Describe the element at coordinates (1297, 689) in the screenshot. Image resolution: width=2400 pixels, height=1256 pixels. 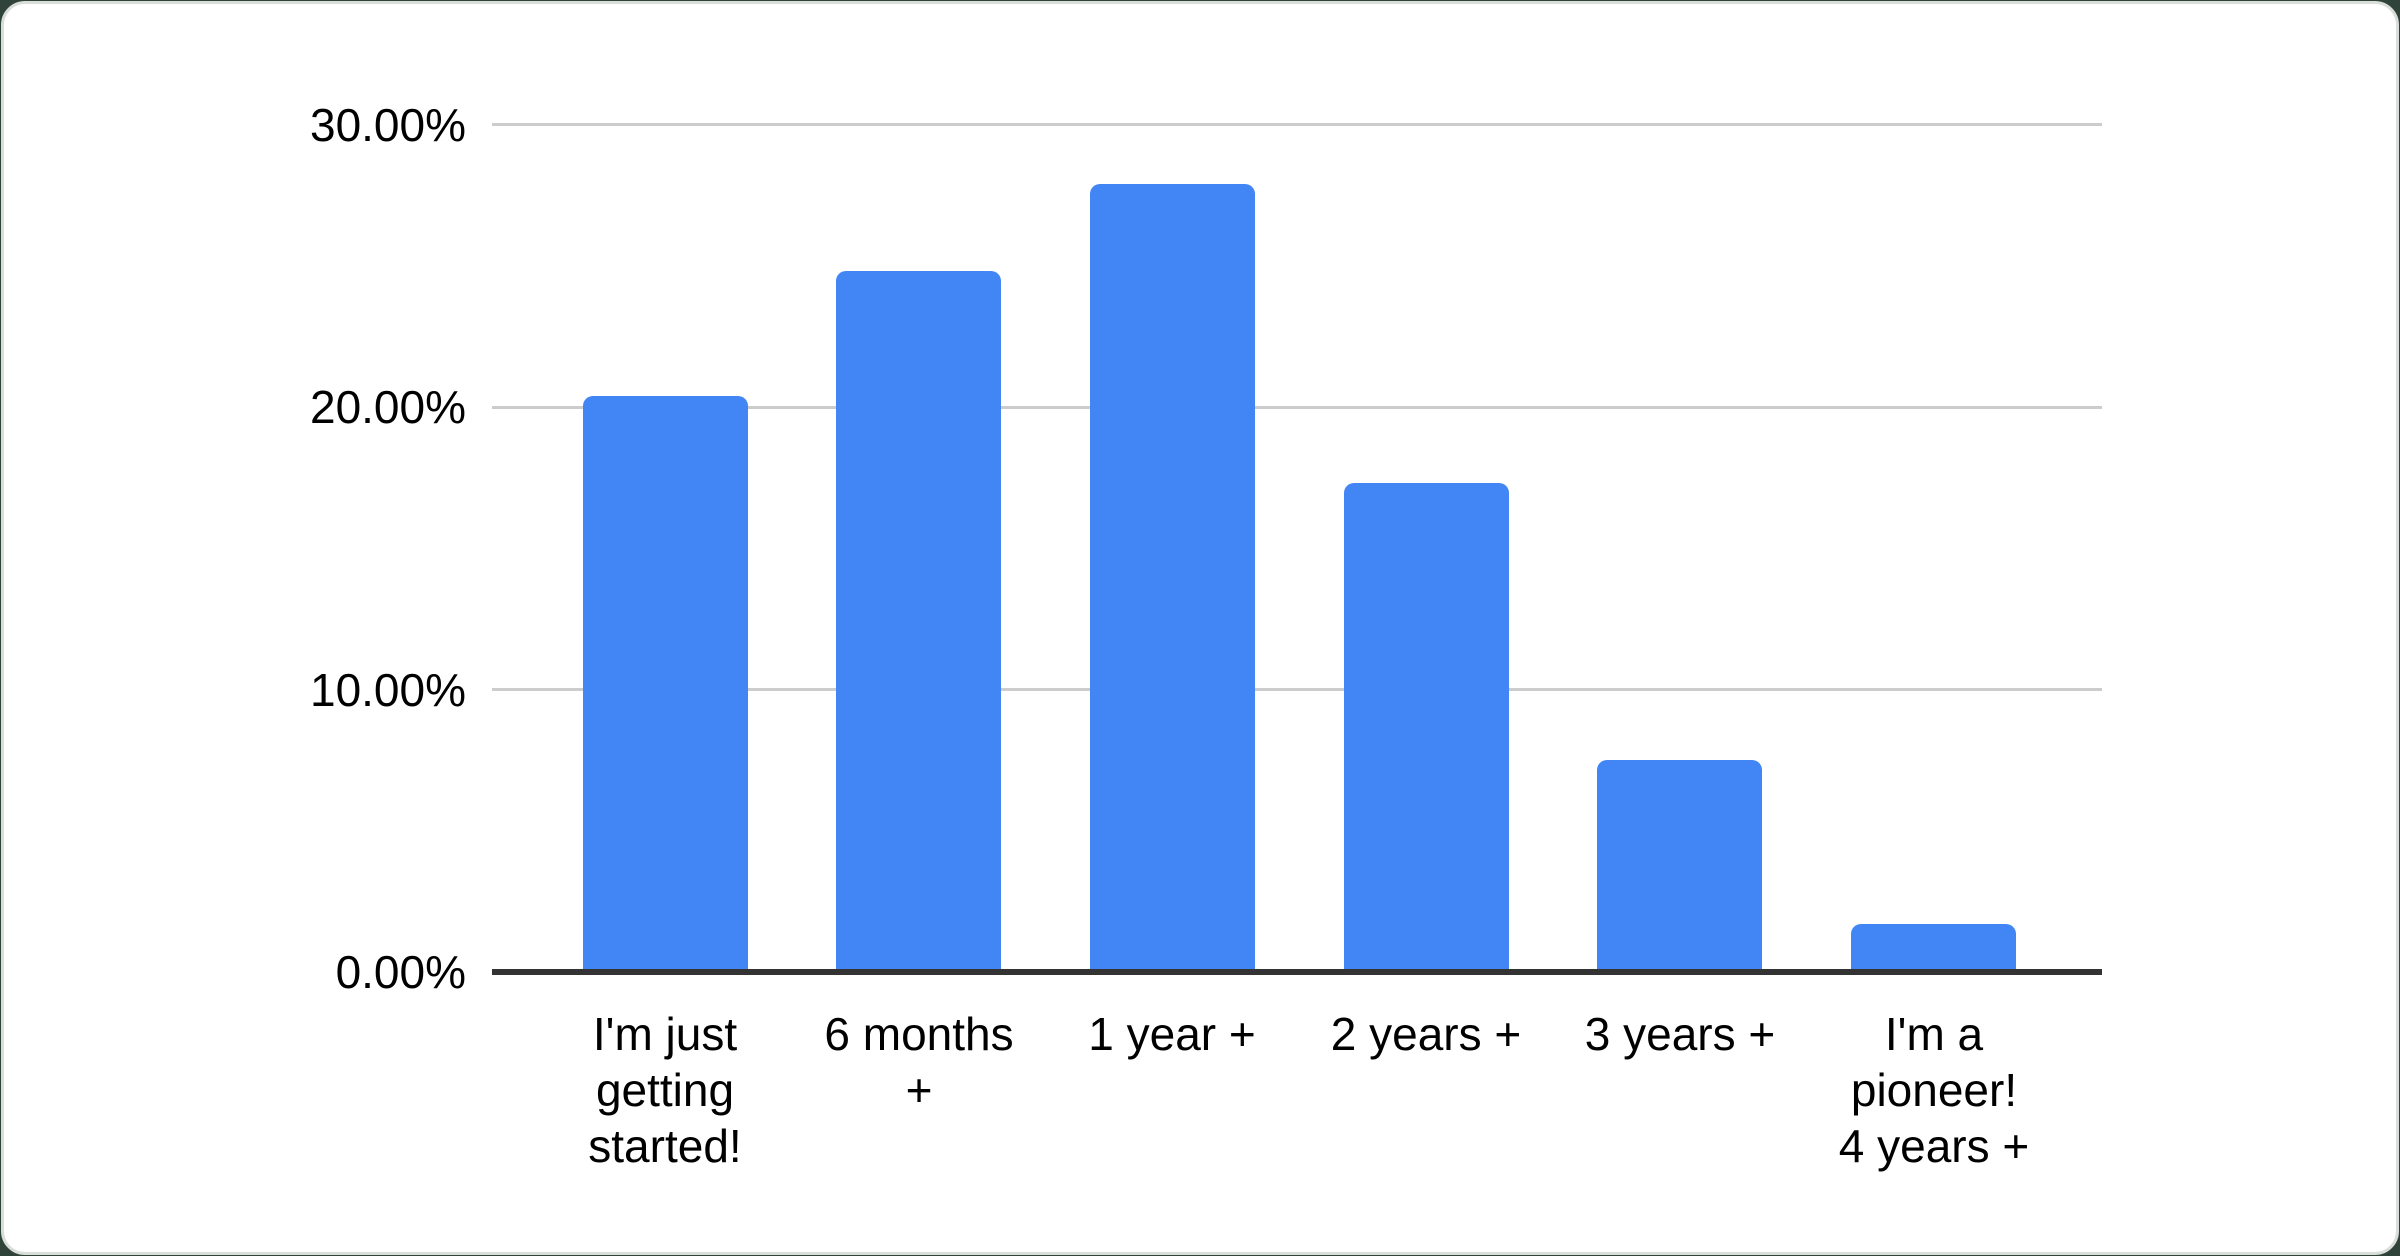
I see `gridline-10-percent` at that location.